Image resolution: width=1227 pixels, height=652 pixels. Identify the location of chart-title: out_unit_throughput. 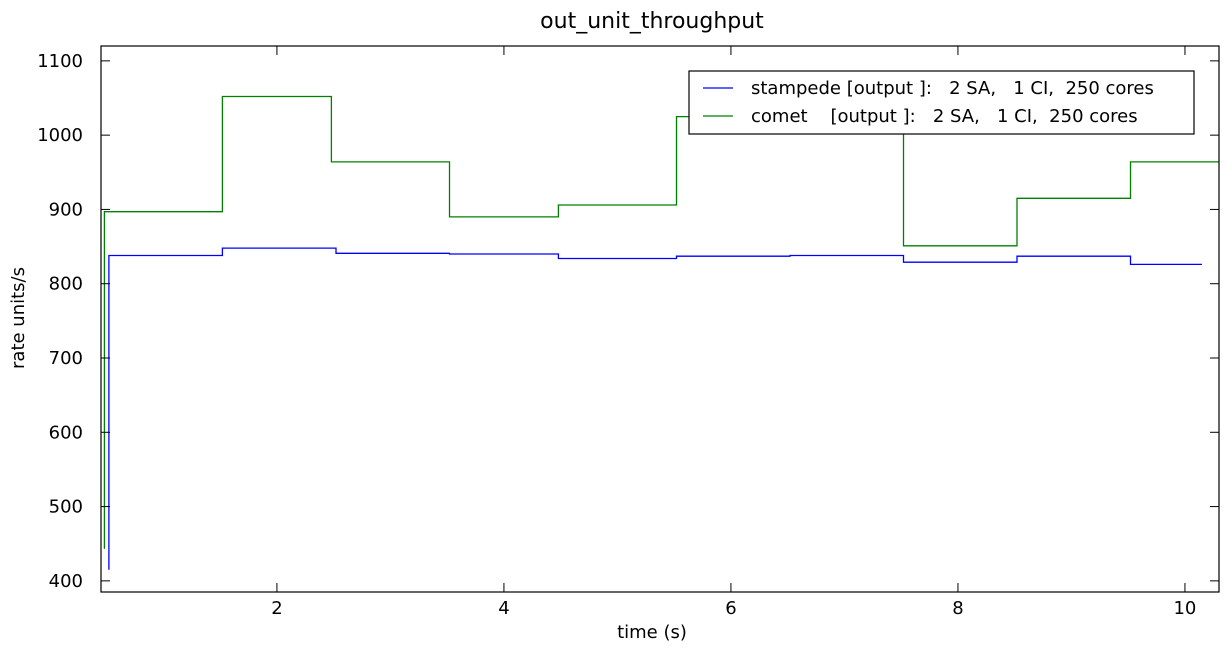
(652, 21).